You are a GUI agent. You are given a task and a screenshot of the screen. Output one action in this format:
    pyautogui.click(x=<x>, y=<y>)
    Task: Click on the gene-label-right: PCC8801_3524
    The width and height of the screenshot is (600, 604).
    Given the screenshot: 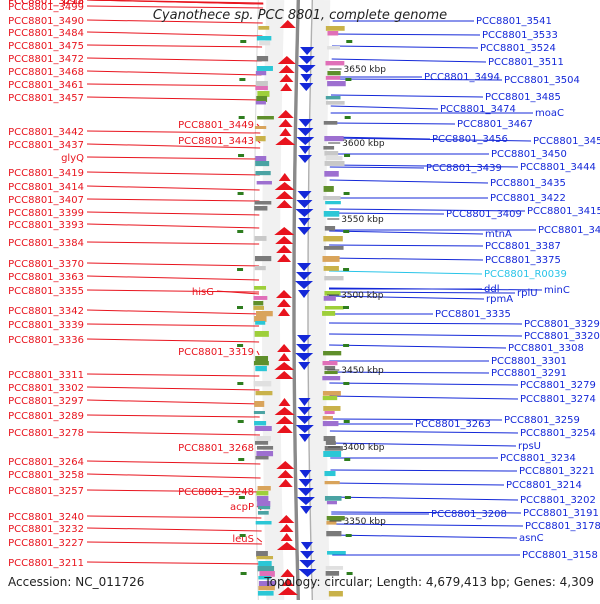 What is the action you would take?
    pyautogui.click(x=518, y=48)
    